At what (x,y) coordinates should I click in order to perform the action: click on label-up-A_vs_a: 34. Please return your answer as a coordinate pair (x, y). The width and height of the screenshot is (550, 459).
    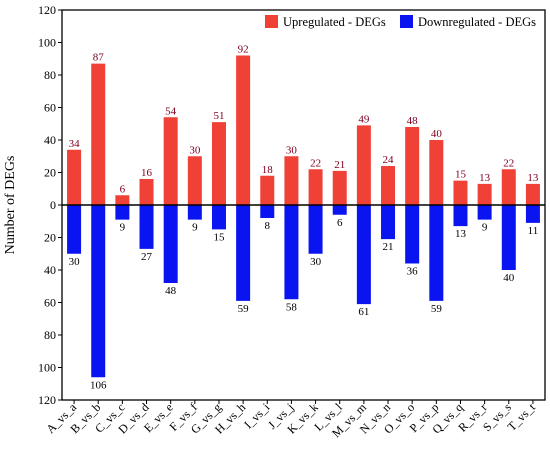
    Looking at the image, I should click on (75, 144).